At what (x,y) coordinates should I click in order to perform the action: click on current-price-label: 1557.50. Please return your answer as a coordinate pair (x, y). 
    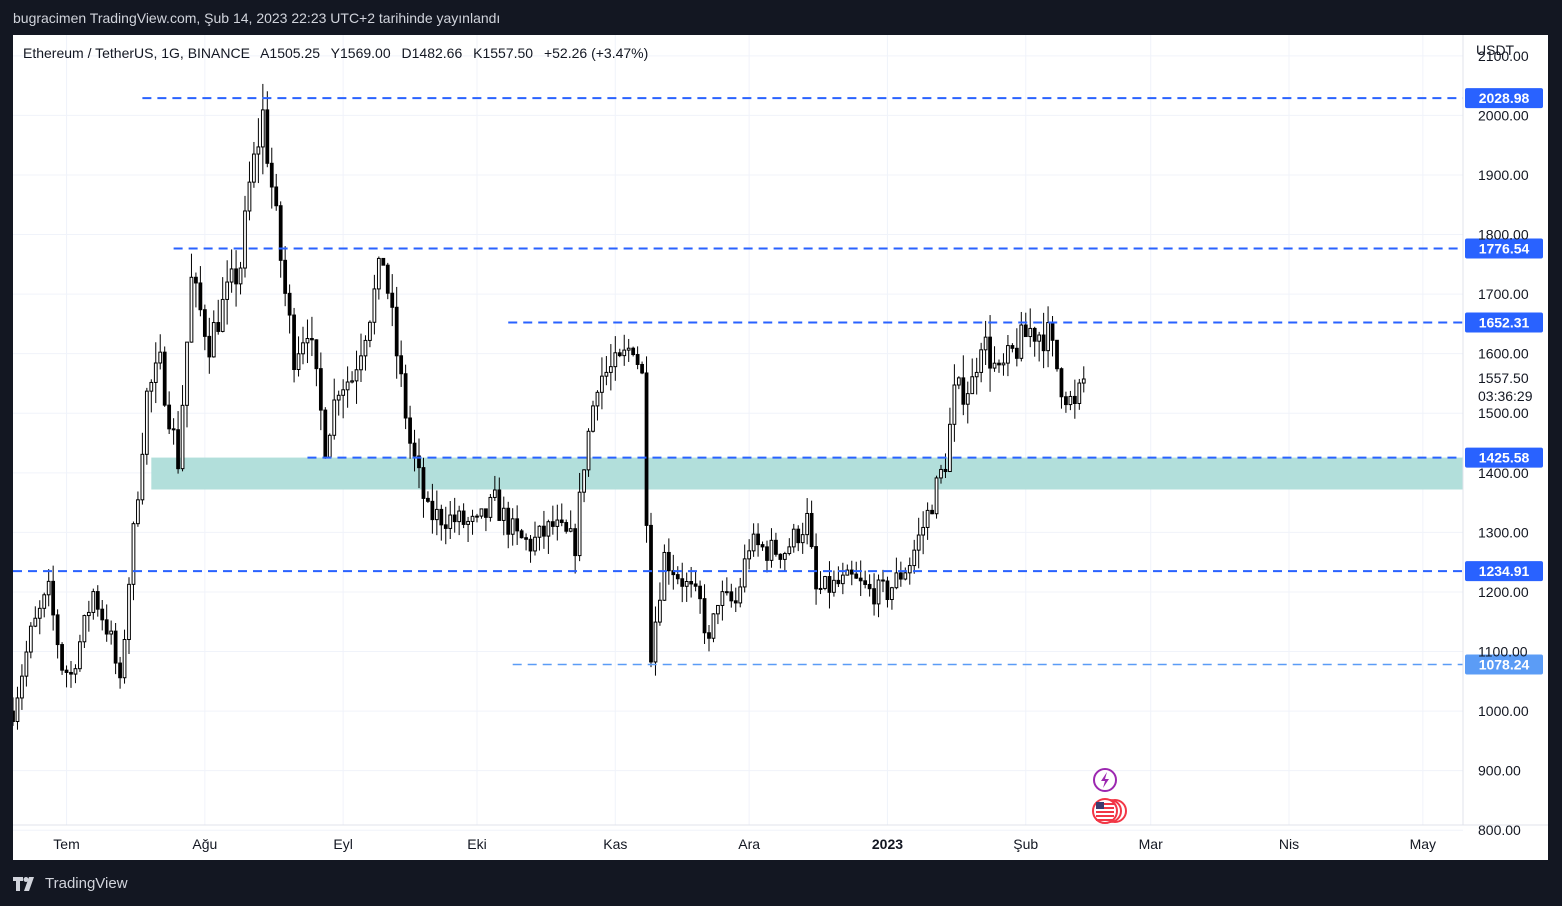
    Looking at the image, I should click on (1503, 378).